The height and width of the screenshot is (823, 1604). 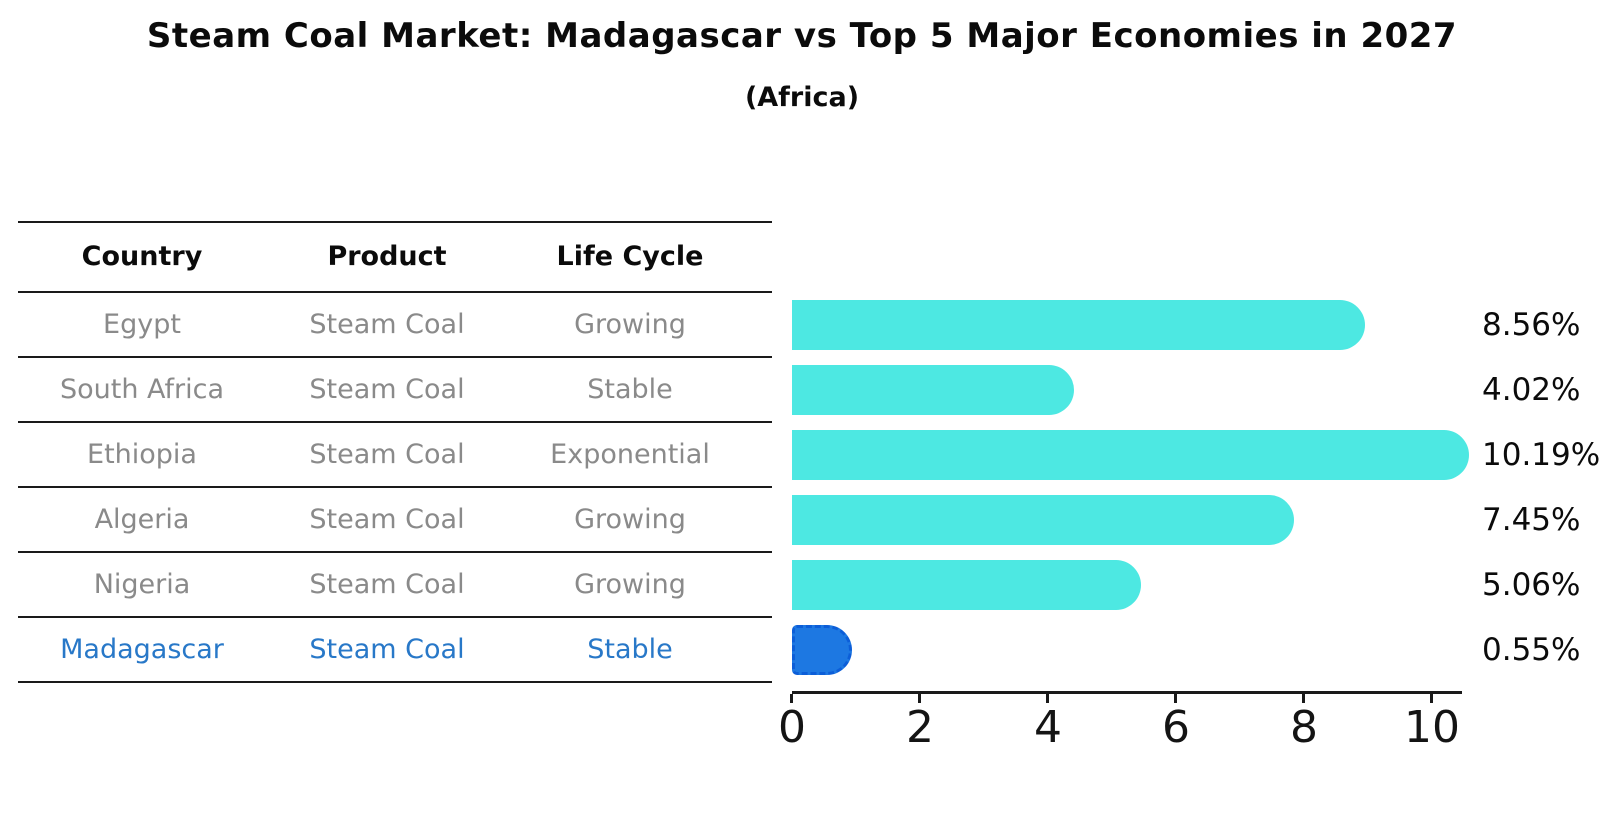 I want to click on x-axis-tick-label: 0, so click(x=792, y=727).